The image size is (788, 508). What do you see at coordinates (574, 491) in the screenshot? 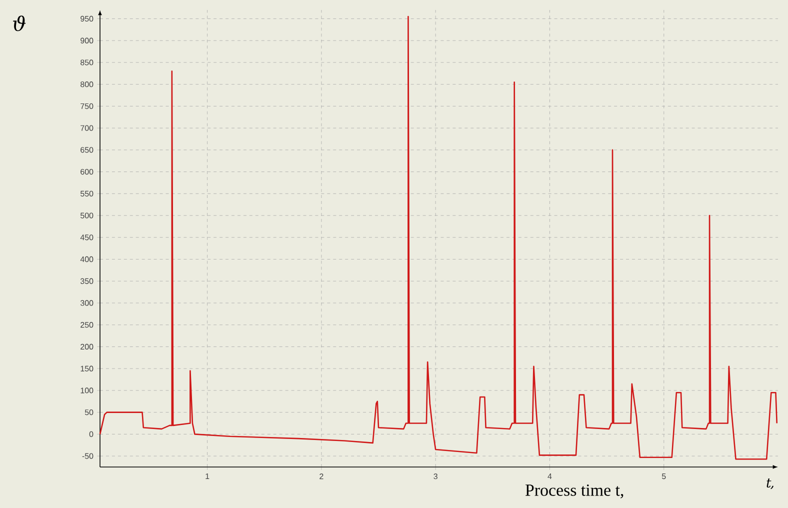
I see `text: Process time t,` at bounding box center [574, 491].